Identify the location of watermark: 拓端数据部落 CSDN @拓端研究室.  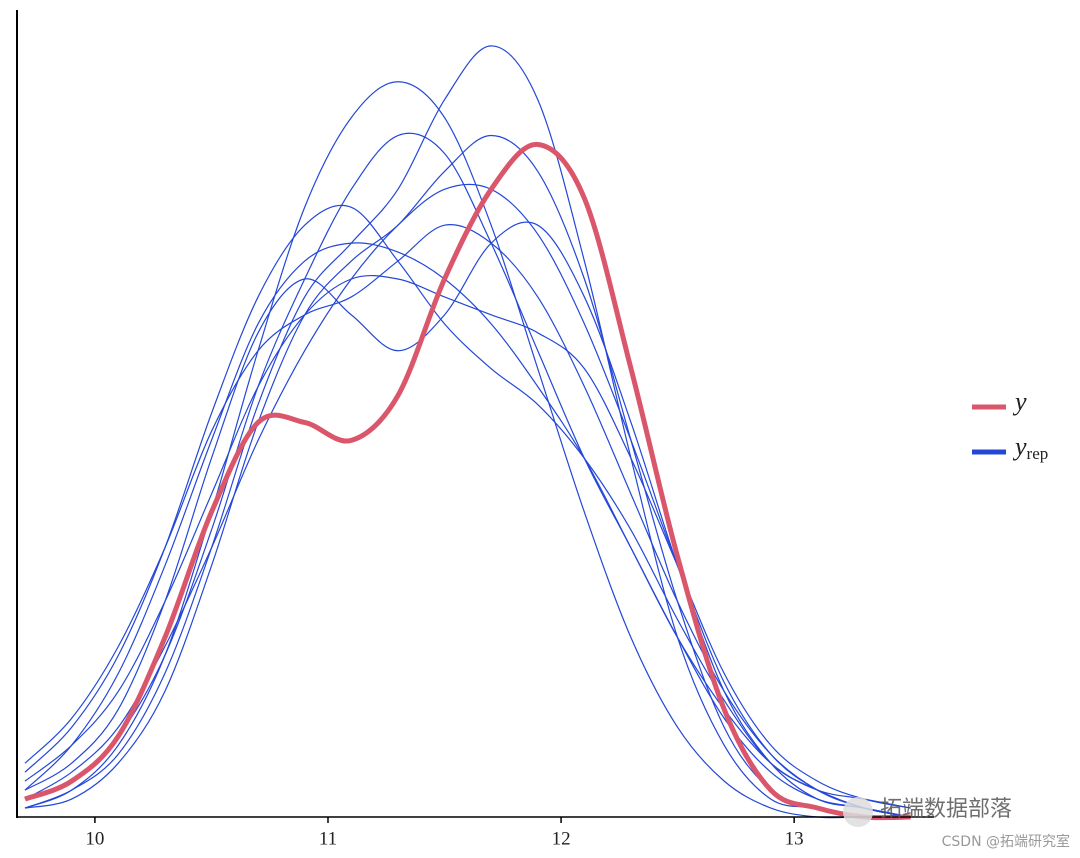
(956, 823).